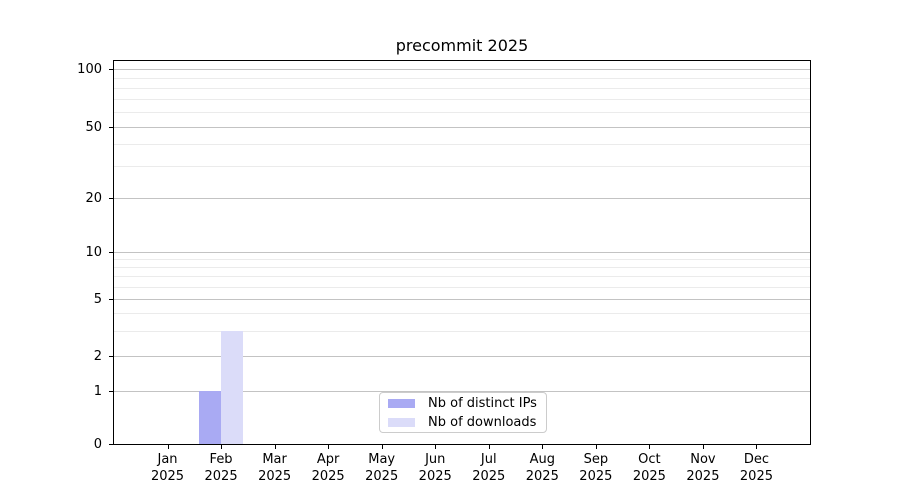 Image resolution: width=900 pixels, height=500 pixels. Describe the element at coordinates (482, 403) in the screenshot. I see `legend-label-distinct-ips: Nb of distinct IPs` at that location.